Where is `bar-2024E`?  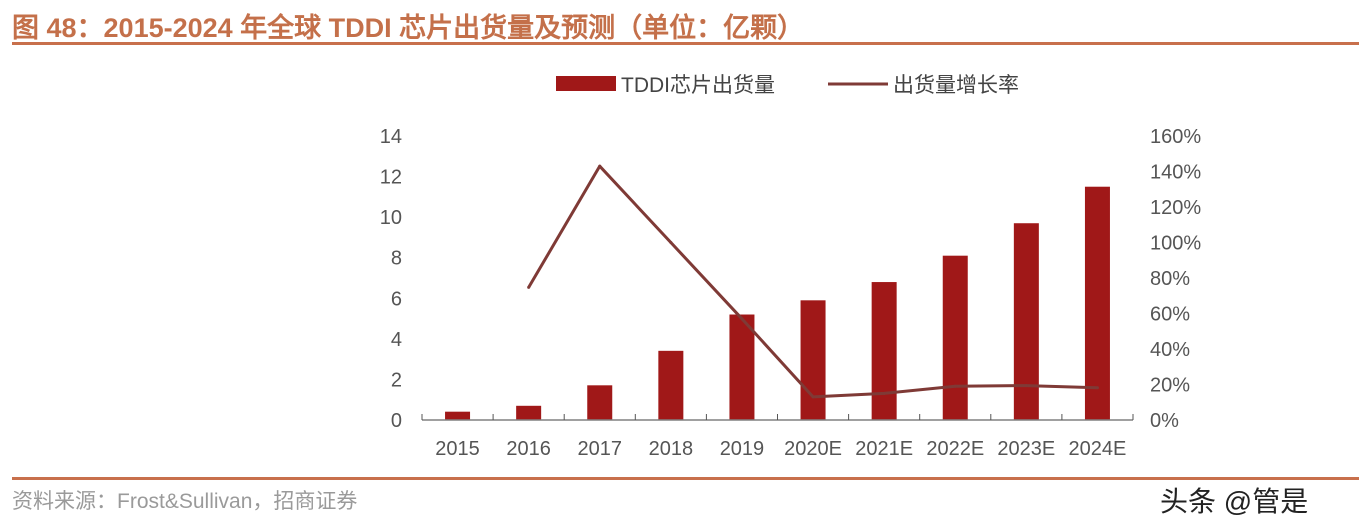 bar-2024E is located at coordinates (1097, 303).